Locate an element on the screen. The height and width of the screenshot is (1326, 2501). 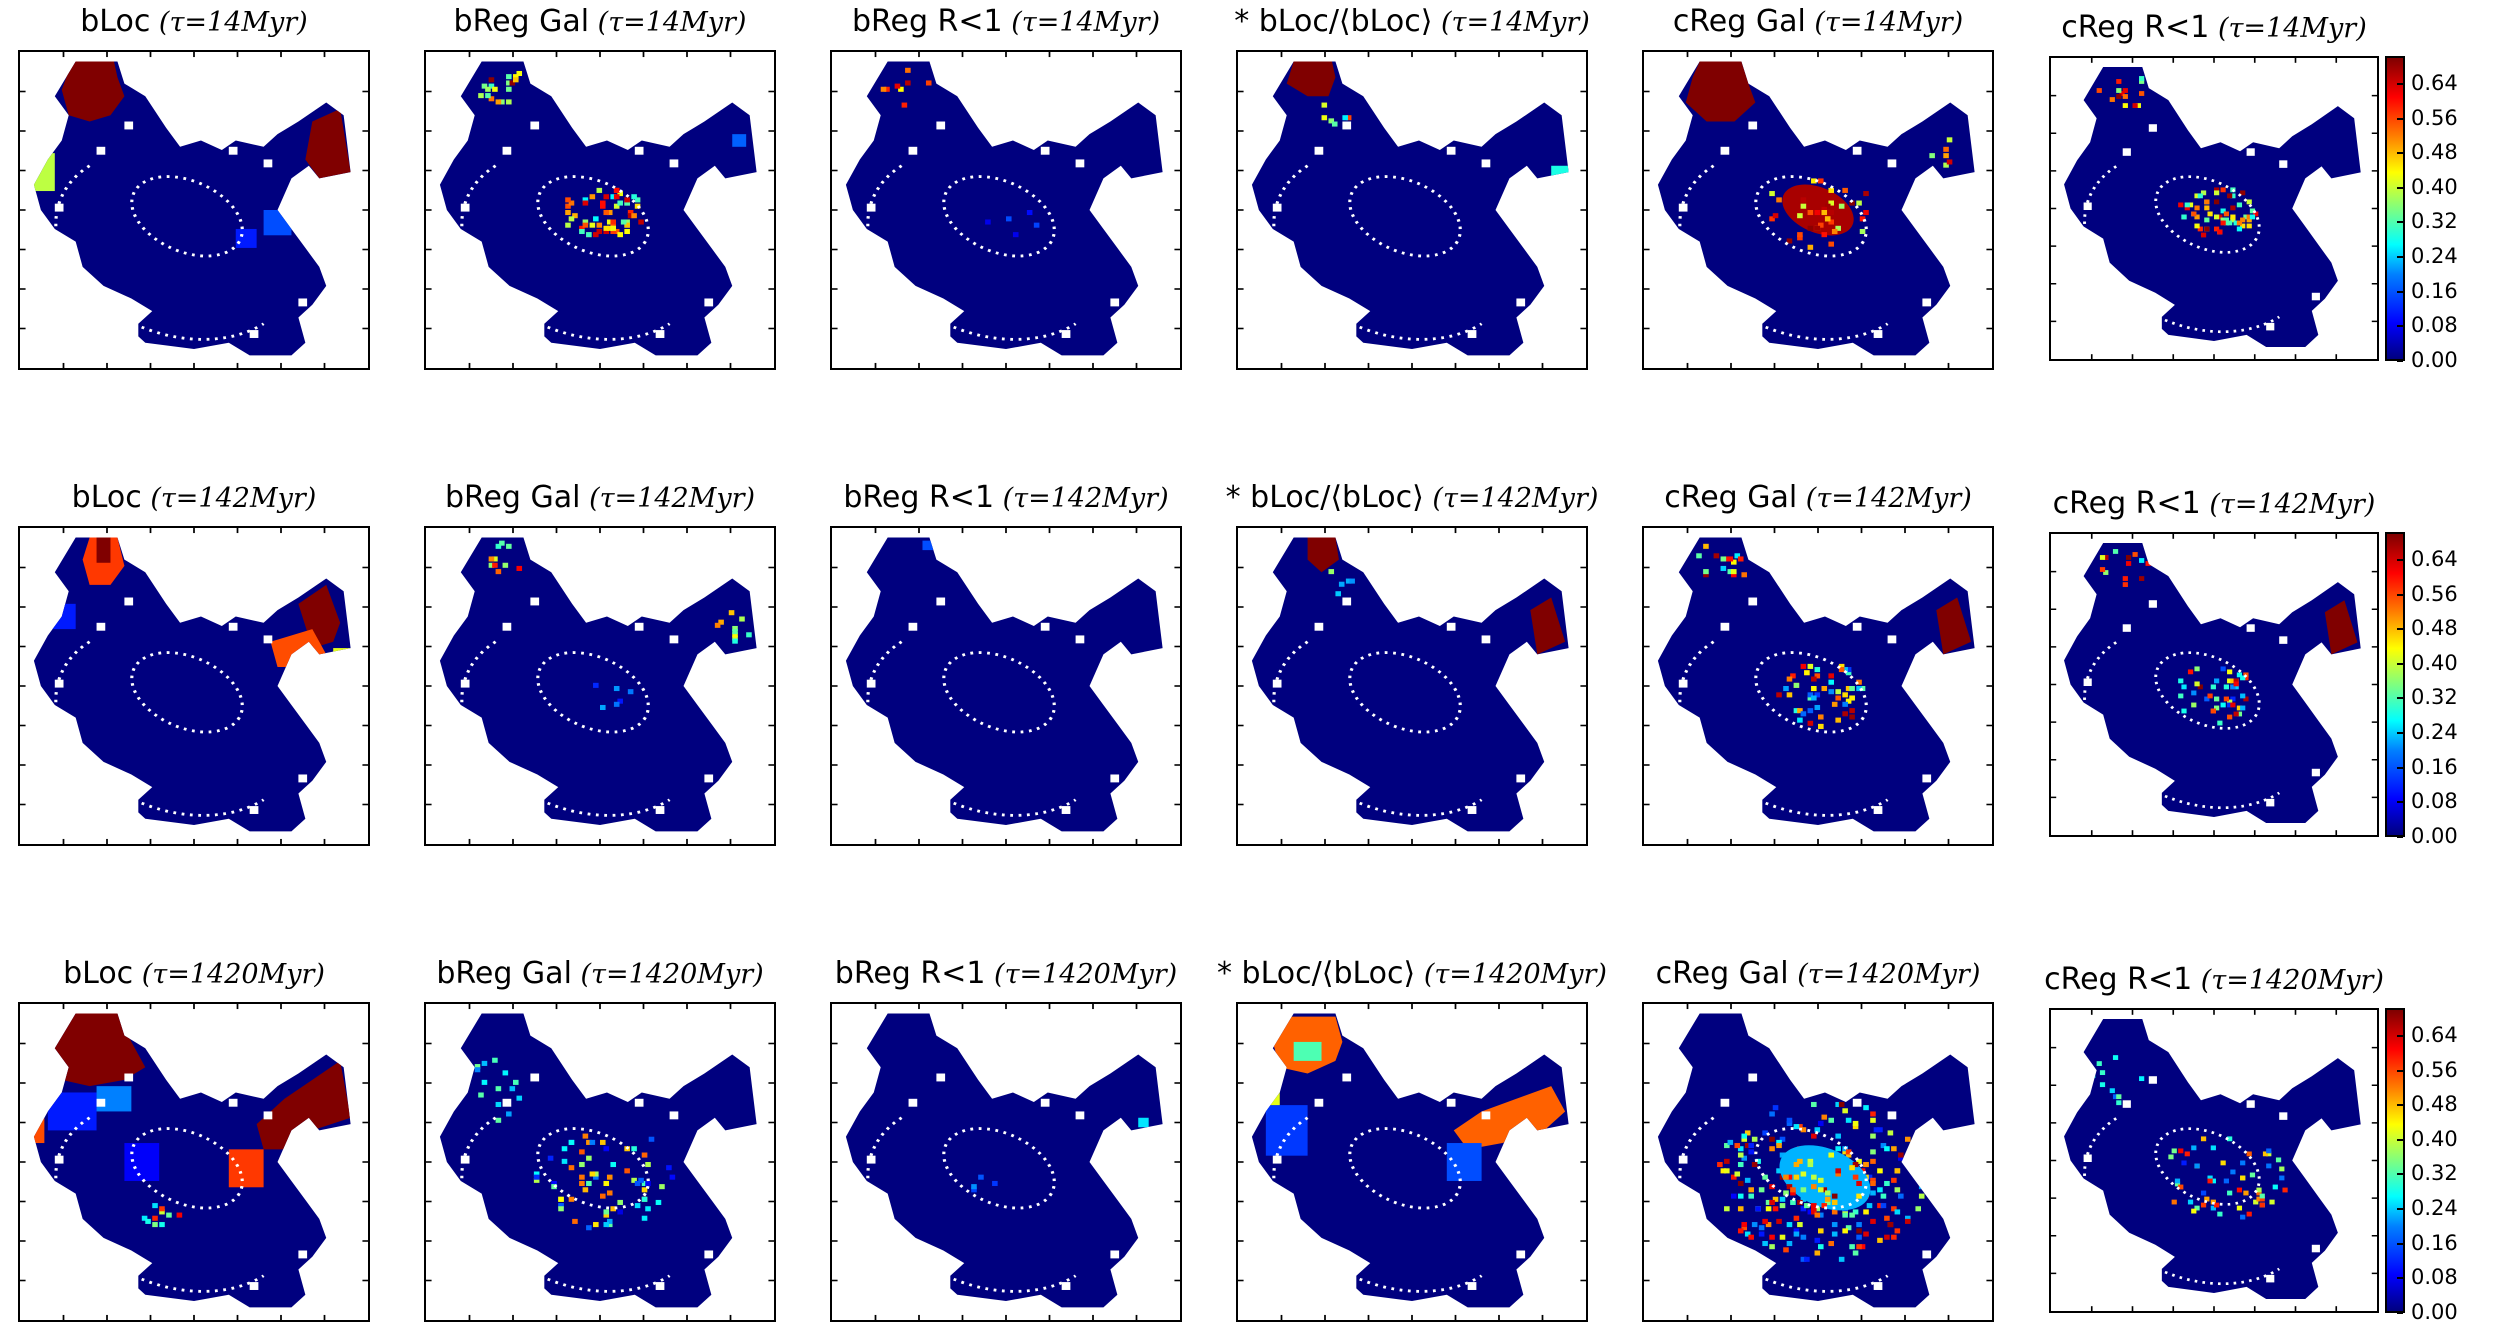
panel-title-tau: (τ=1420Myr) is located at coordinates (1884, 974).